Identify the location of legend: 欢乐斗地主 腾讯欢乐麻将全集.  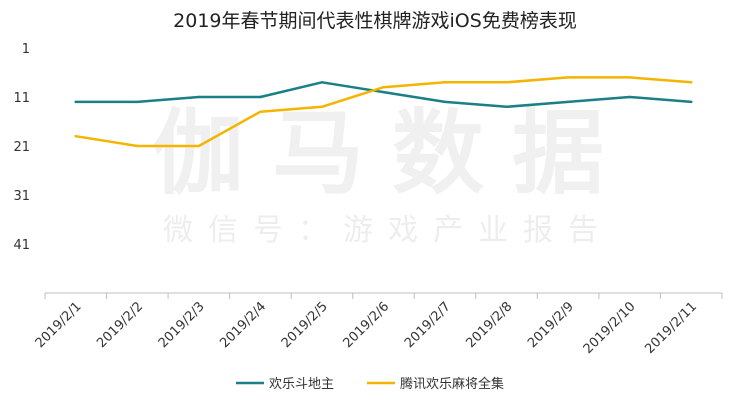
(370, 384).